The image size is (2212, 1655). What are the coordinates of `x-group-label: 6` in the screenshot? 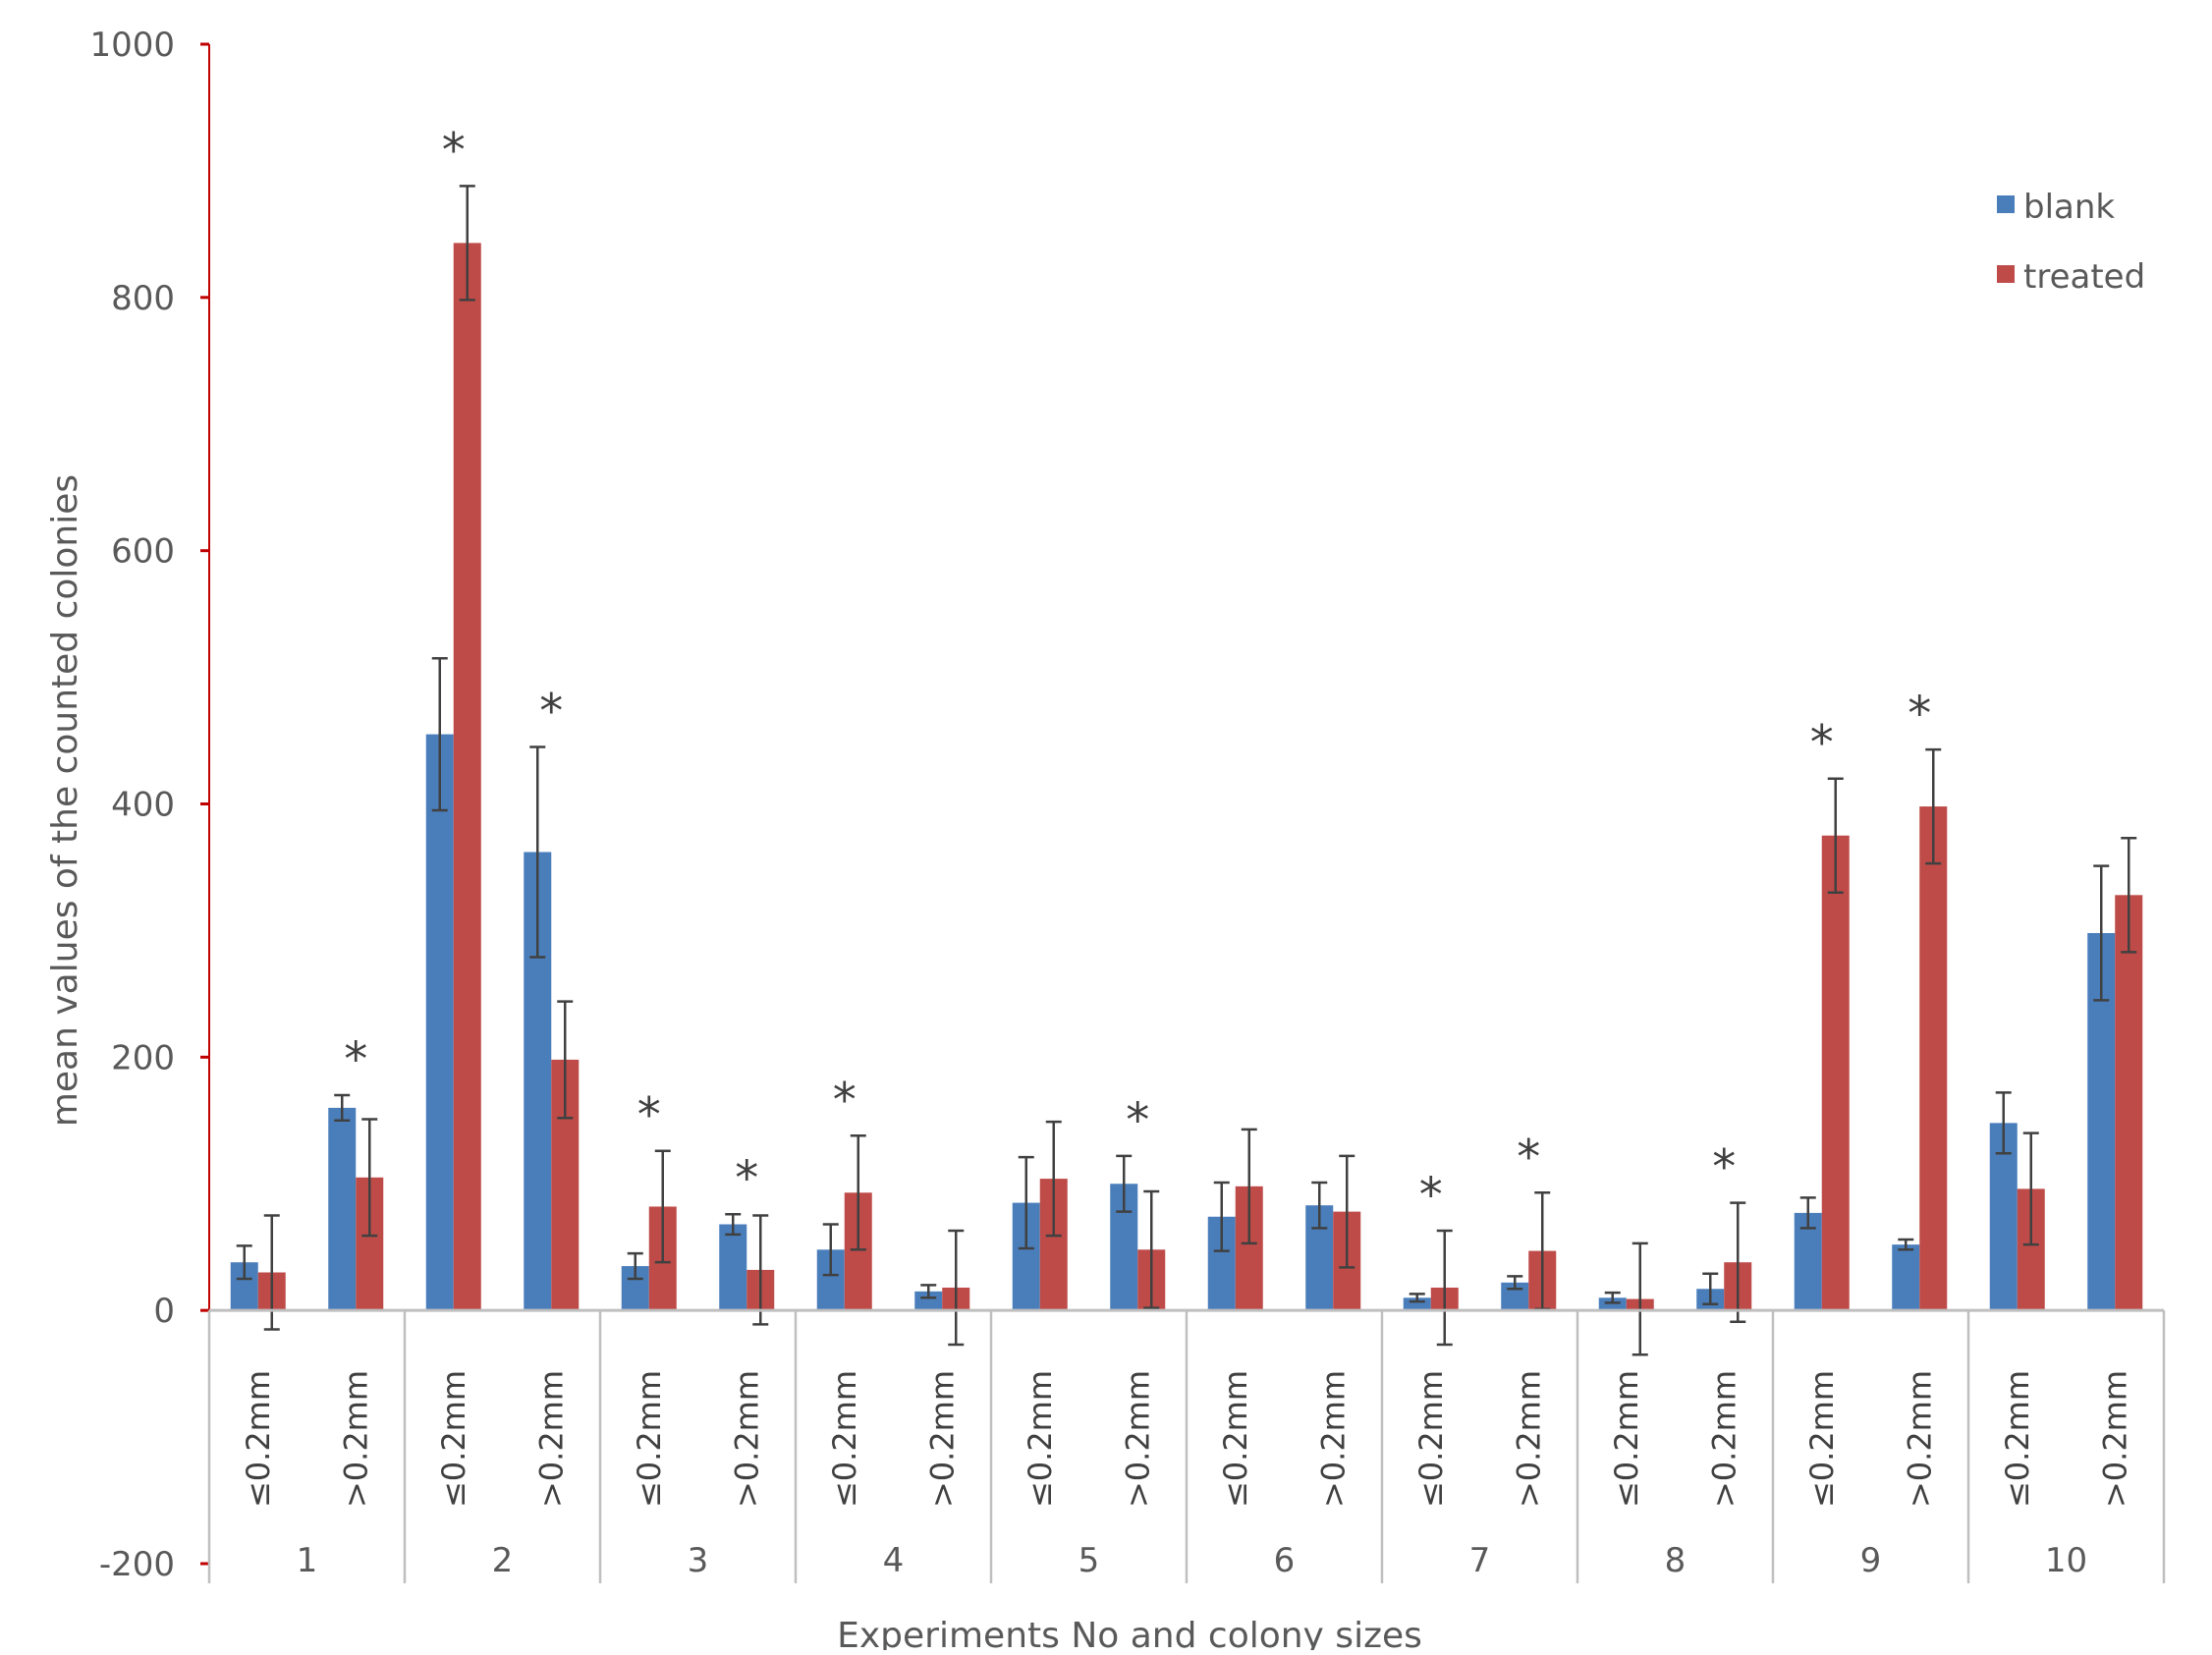 It's located at (1285, 1561).